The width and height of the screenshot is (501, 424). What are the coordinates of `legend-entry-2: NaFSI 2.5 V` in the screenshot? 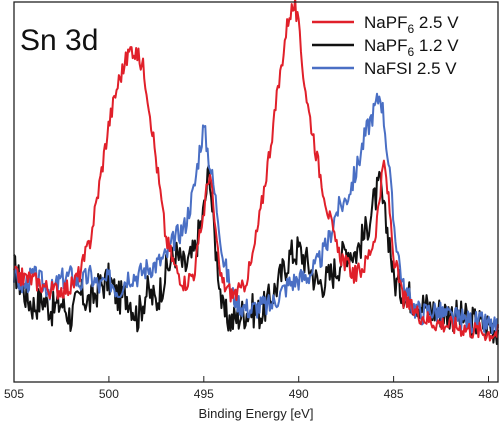 It's located at (410, 68).